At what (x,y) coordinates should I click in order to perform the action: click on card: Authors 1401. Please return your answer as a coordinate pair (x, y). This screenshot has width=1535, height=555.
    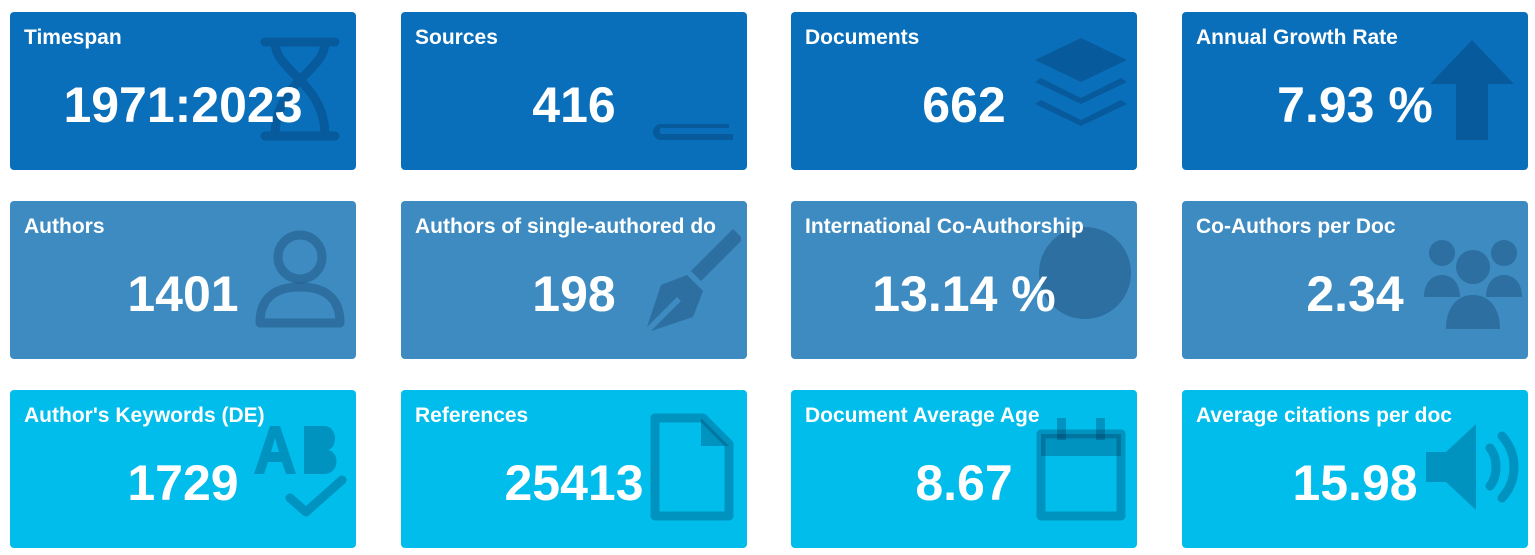
    Looking at the image, I should click on (183, 280).